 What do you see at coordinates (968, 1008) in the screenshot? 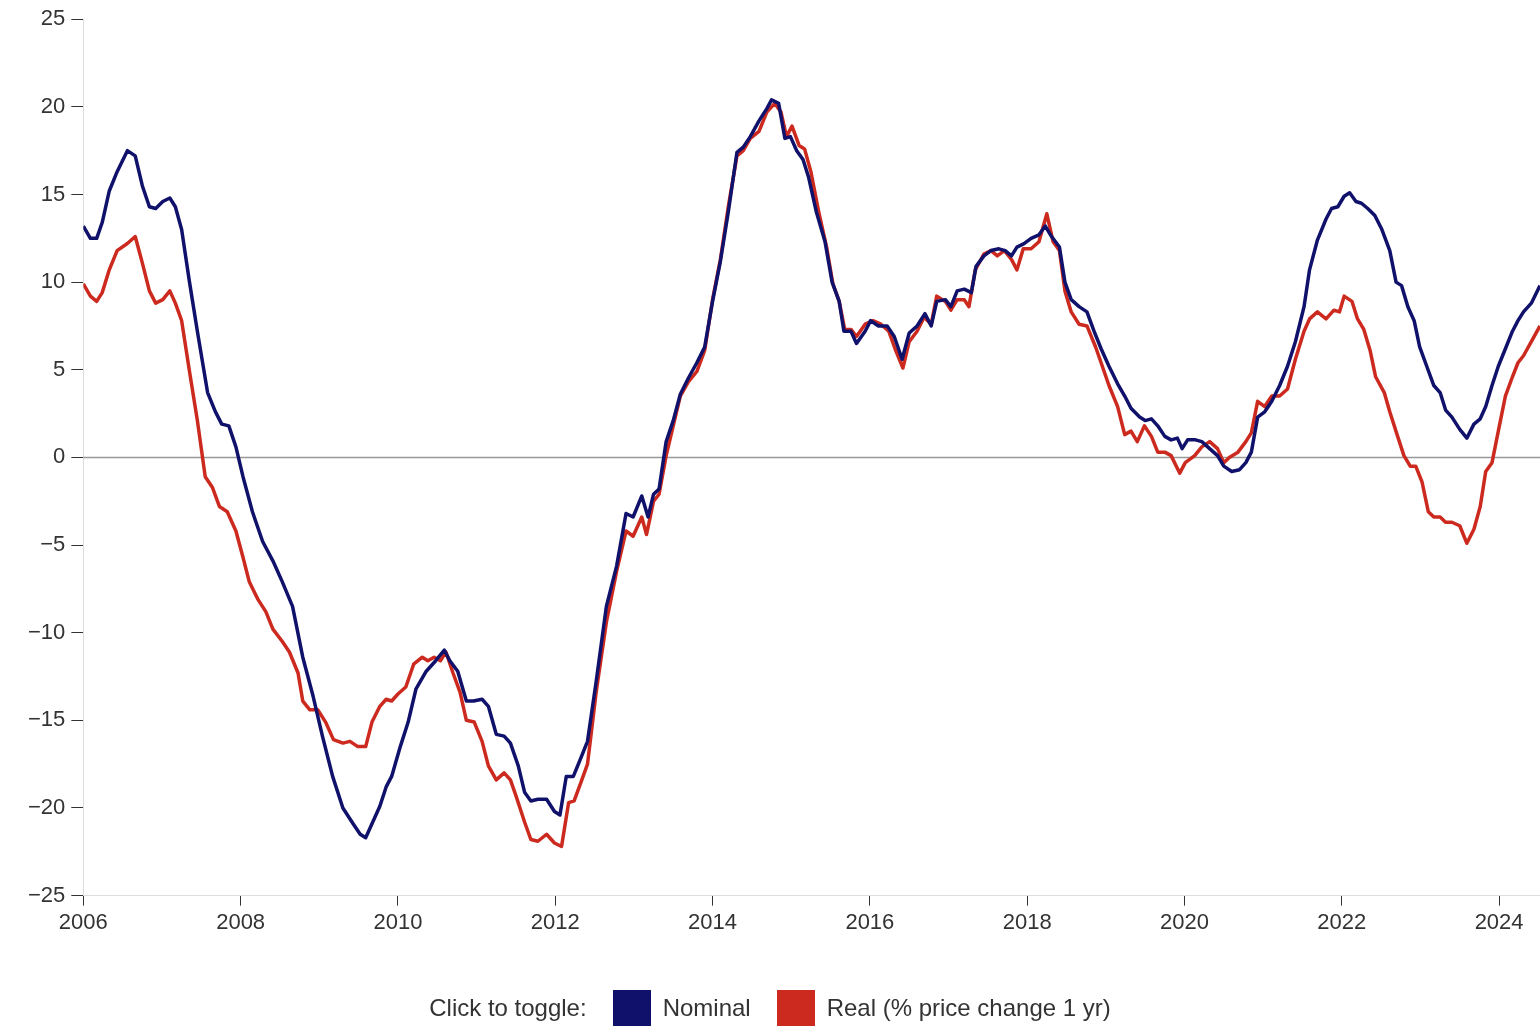
I see `legend-label: Real (% price change 1 yr)` at bounding box center [968, 1008].